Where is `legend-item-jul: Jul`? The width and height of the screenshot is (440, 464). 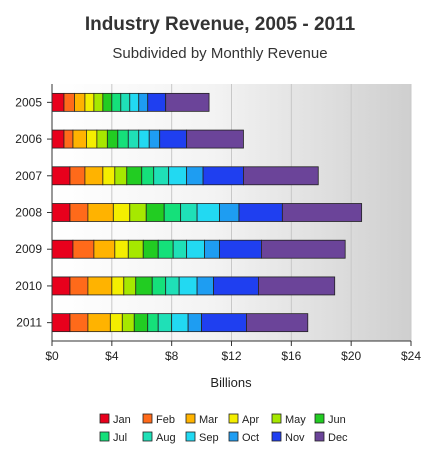 legend-item-jul: Jul is located at coordinates (113, 437).